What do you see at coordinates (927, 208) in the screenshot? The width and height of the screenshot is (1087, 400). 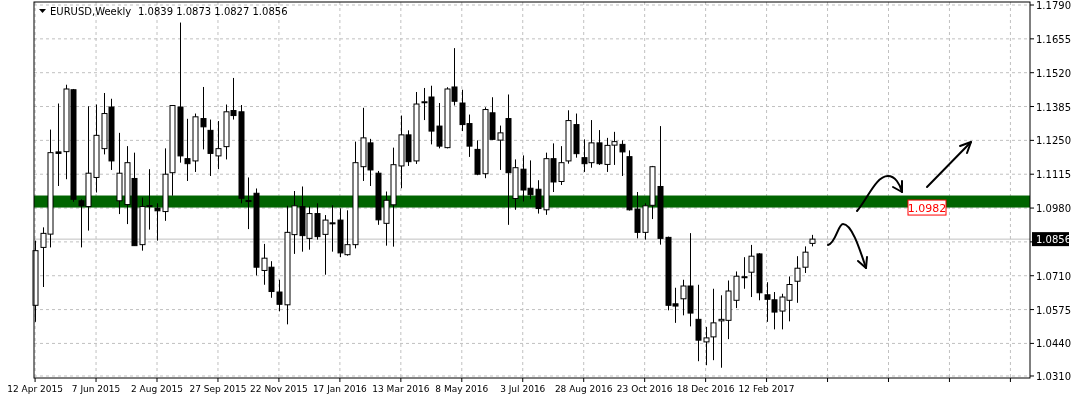 I see `band-label: 1.0982` at bounding box center [927, 208].